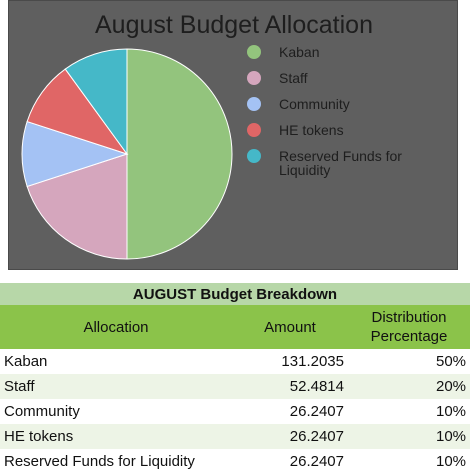 This screenshot has width=470, height=474. Describe the element at coordinates (116, 327) in the screenshot. I see `header-allocation: Allocation` at that location.